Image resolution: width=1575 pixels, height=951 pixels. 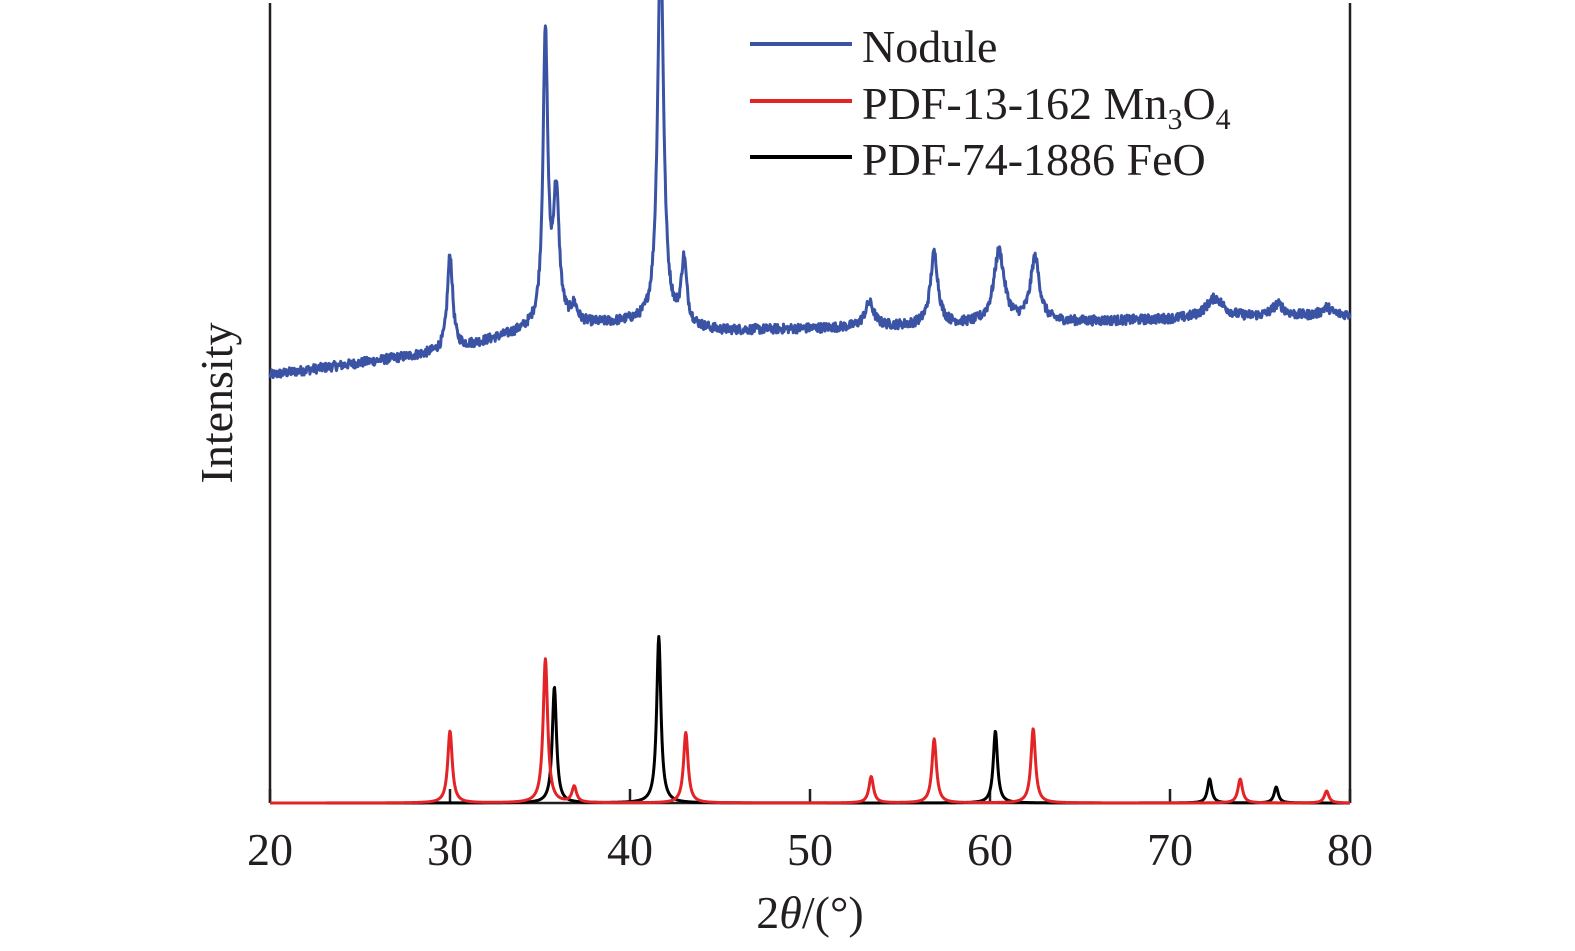 What do you see at coordinates (990, 849) in the screenshot?
I see `x-tick-label-60: 60` at bounding box center [990, 849].